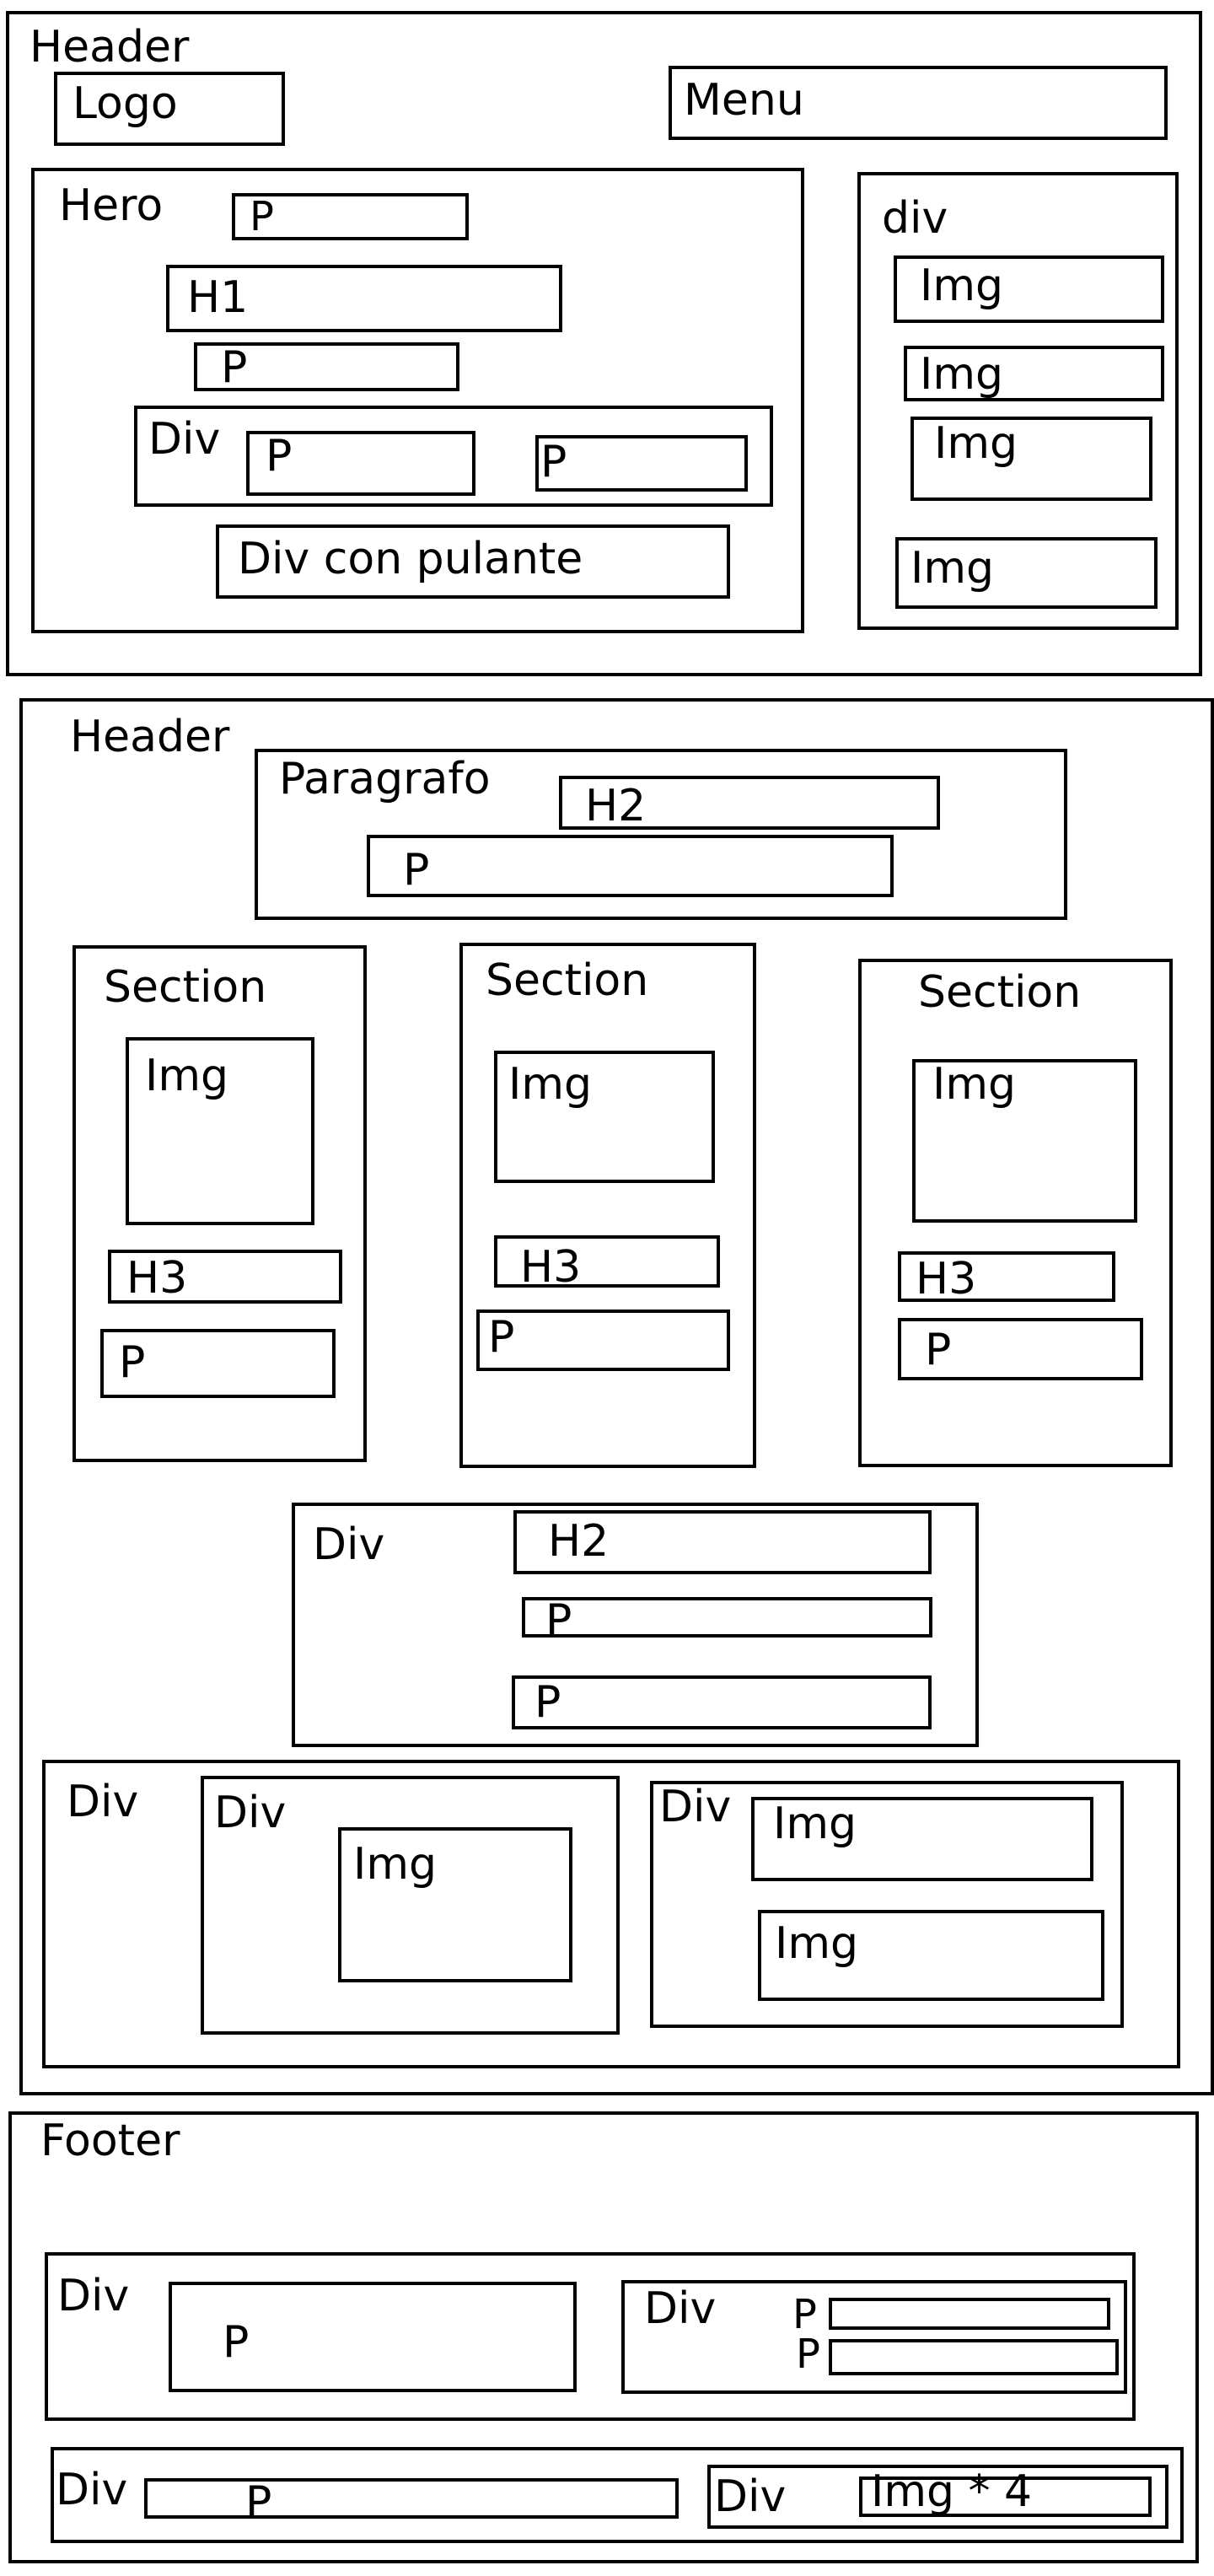 The width and height of the screenshot is (1214, 2576). Describe the element at coordinates (952, 568) in the screenshot. I see `side-img-4-label: Img` at that location.